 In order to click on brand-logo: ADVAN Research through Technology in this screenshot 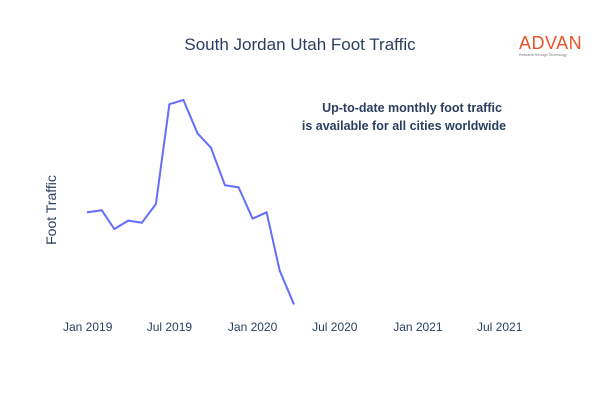, I will do `click(550, 45)`.